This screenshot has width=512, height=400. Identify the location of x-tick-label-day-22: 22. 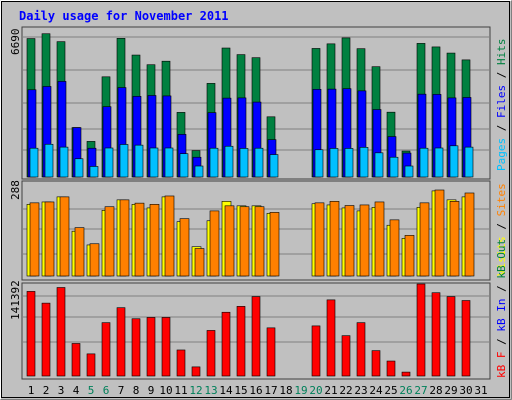
(345, 390).